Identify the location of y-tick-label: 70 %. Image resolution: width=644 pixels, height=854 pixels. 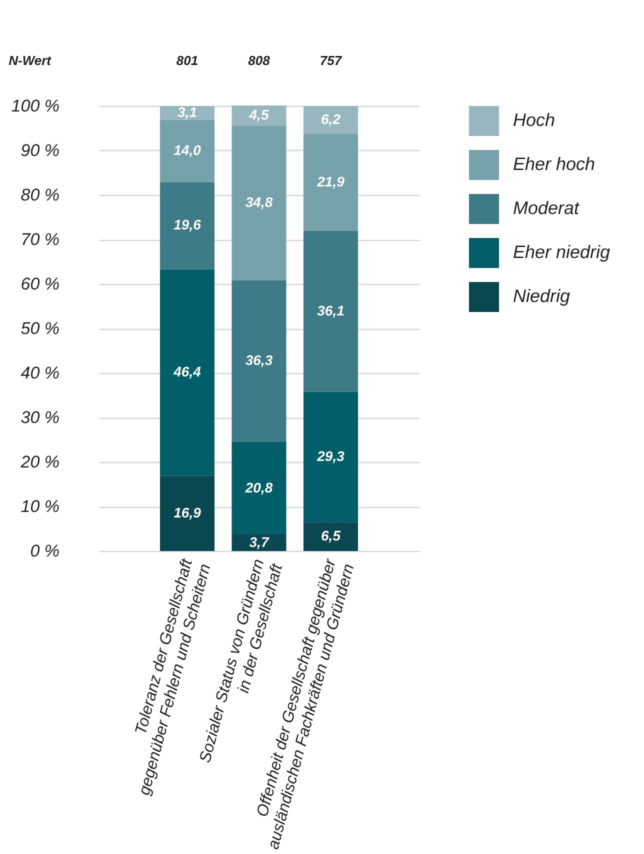
(40, 239).